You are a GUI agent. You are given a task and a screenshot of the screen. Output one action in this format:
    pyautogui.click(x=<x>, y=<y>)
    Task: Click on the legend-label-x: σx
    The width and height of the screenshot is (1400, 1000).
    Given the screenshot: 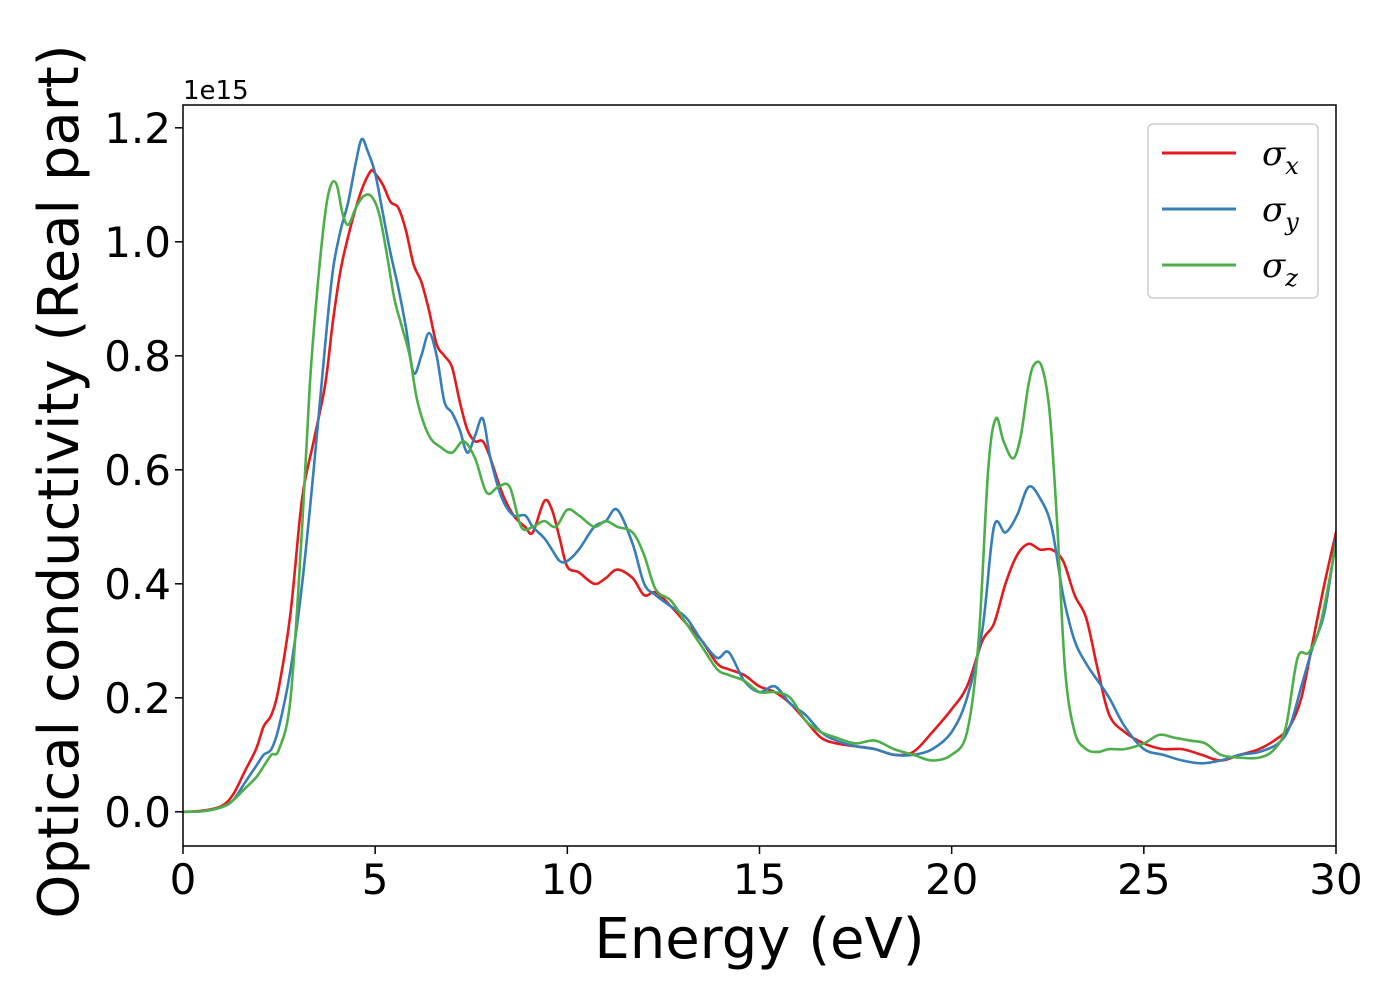 What is the action you would take?
    pyautogui.click(x=1280, y=157)
    